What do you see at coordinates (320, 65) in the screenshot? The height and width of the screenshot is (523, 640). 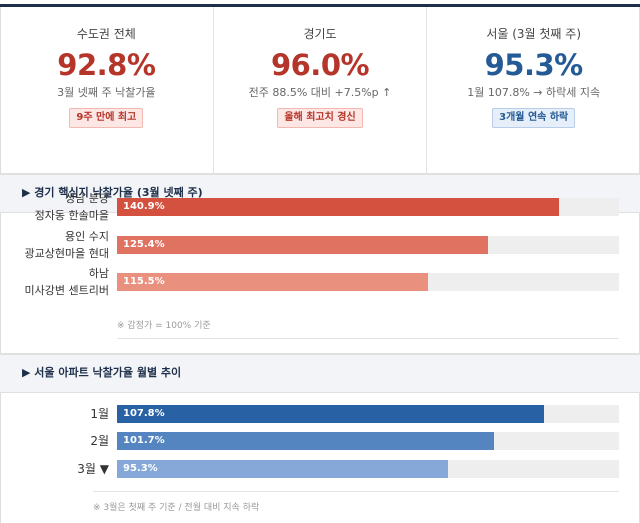 I see `stat-value: 96.0%` at bounding box center [320, 65].